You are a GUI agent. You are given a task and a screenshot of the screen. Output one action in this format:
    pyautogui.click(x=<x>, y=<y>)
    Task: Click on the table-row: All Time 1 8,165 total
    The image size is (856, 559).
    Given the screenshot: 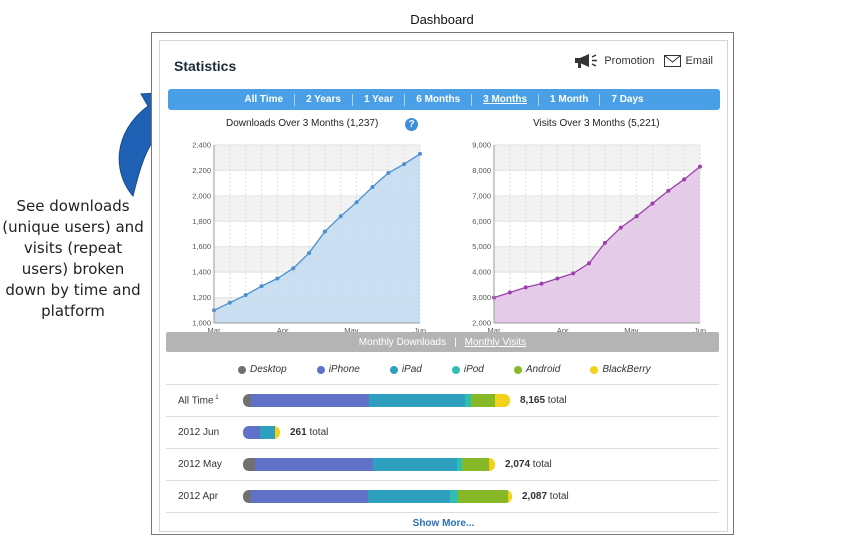 What is the action you would take?
    pyautogui.click(x=442, y=400)
    